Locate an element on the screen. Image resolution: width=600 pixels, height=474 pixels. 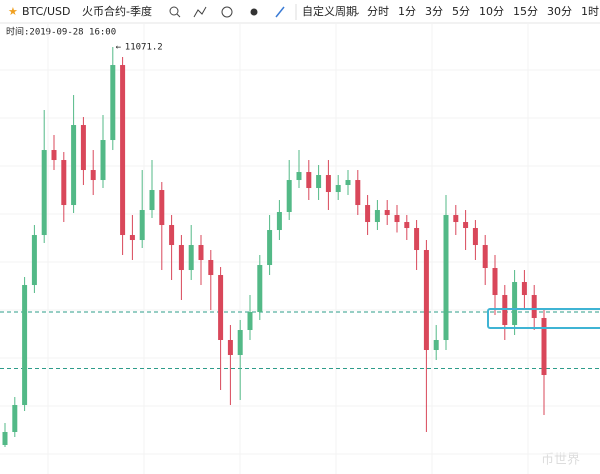
max-arrow: ← is located at coordinates (119, 48).